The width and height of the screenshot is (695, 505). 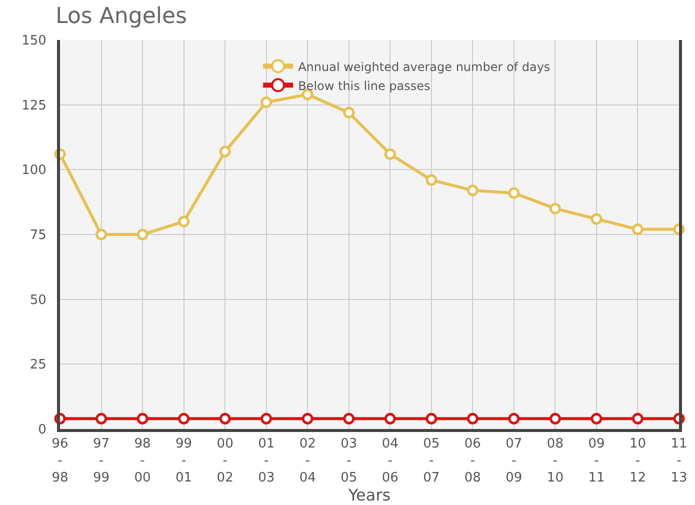 I want to click on y-tick-label: 150, so click(x=34, y=41).